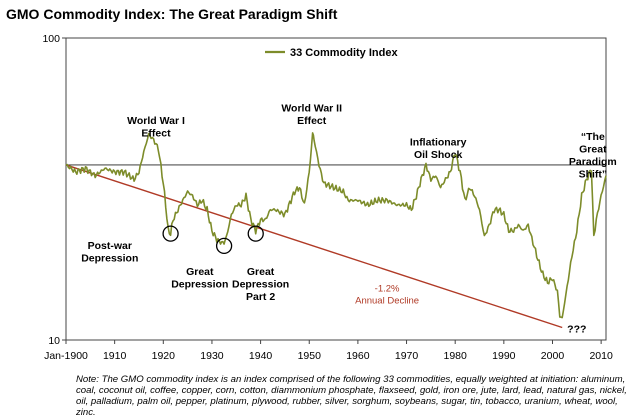  I want to click on x-tick-label: 1930, so click(212, 356).